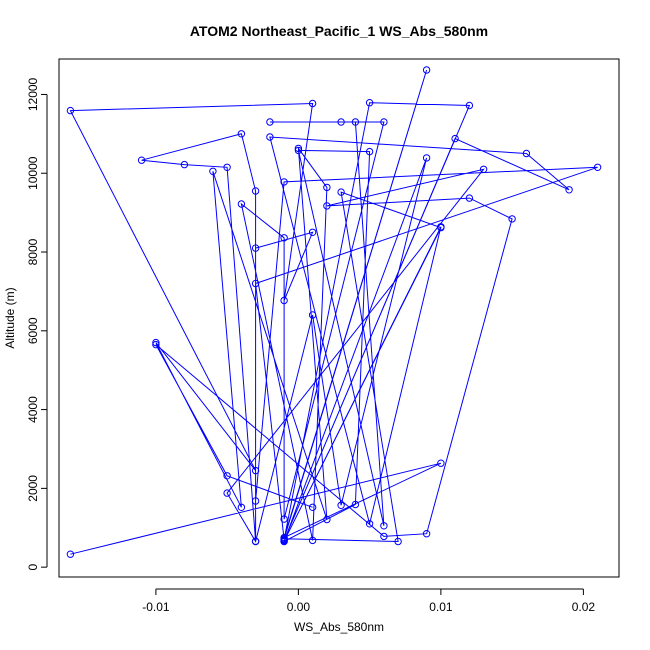 This screenshot has height=650, width=650. Describe the element at coordinates (584, 607) in the screenshot. I see `x-tick-label: 0.02` at that location.